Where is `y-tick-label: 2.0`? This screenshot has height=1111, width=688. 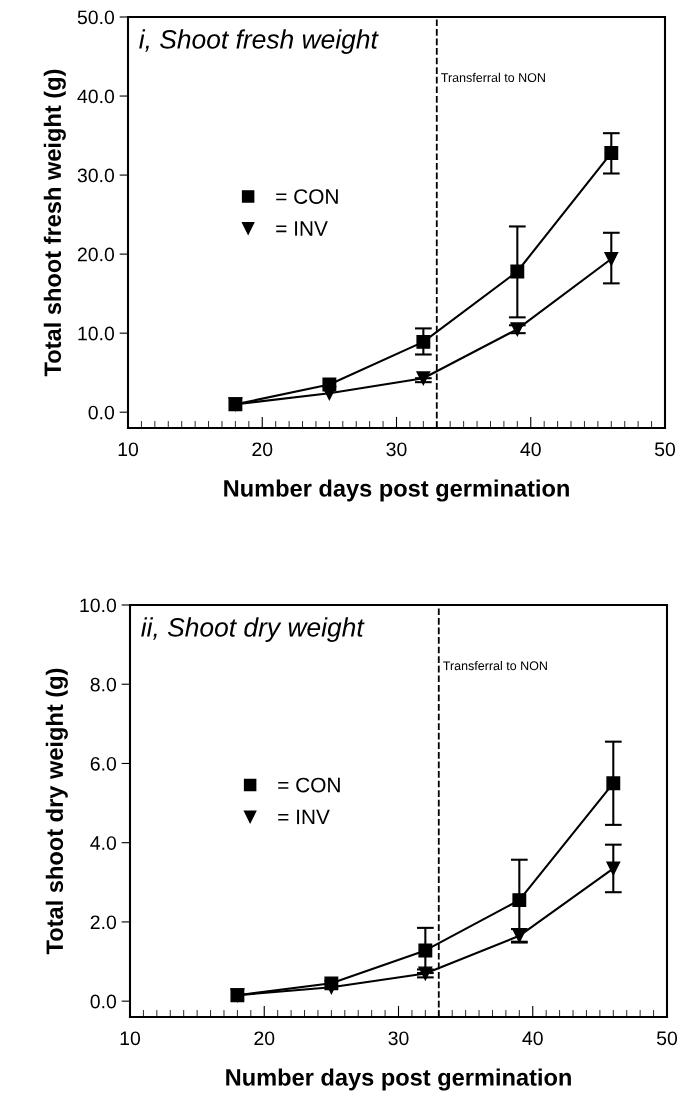 y-tick-label: 2.0 is located at coordinates (103, 922).